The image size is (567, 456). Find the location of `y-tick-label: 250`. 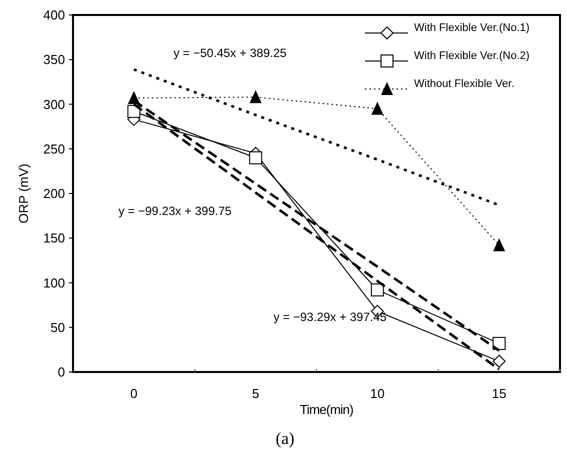

y-tick-label: 250 is located at coordinates (54, 148).